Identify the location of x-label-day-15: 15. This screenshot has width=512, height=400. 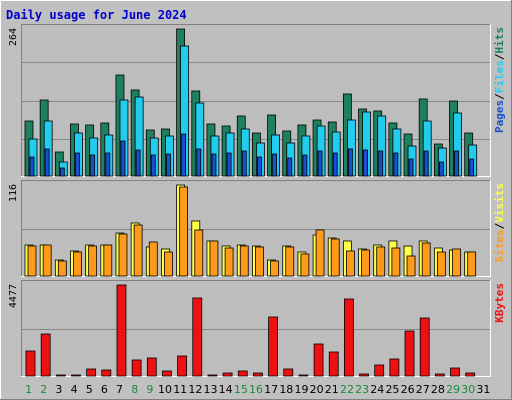
(241, 389).